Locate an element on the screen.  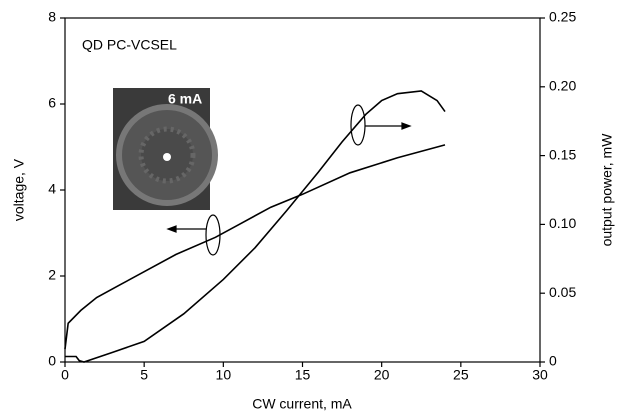
y-tick-label: 0 is located at coordinates (52, 361).